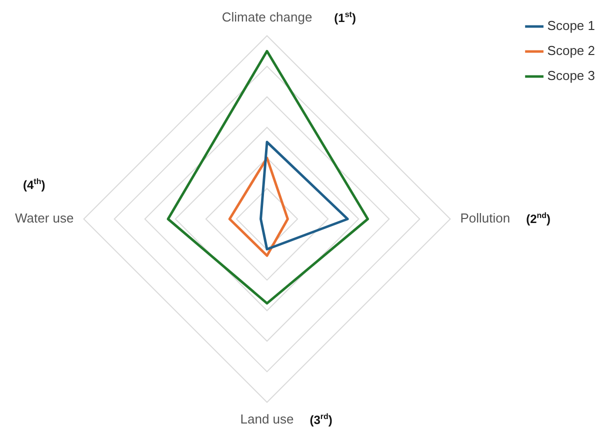 This screenshot has height=438, width=605. Describe the element at coordinates (571, 26) in the screenshot. I see `legend-label: Scope 1` at that location.